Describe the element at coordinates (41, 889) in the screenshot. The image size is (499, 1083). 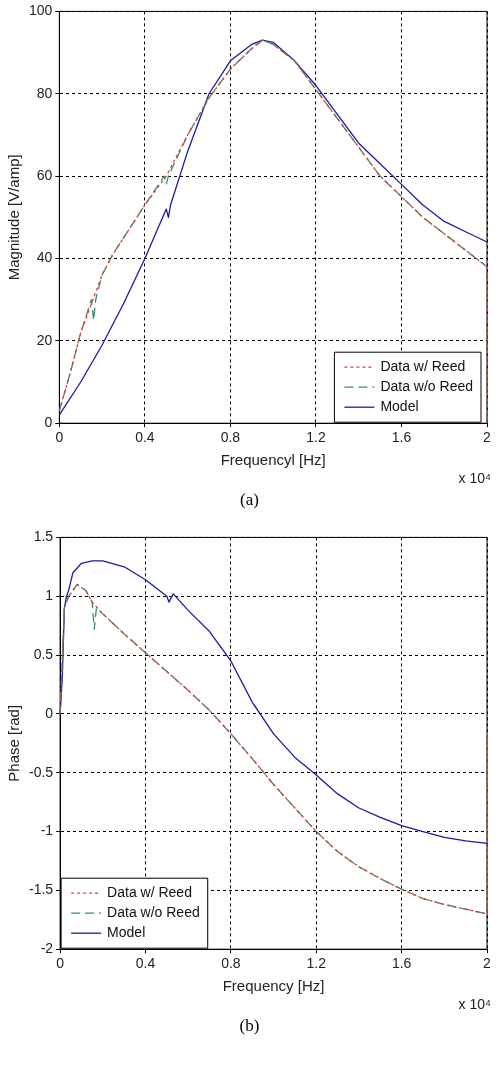
I see `y-tick-label: -1.5` at that location.